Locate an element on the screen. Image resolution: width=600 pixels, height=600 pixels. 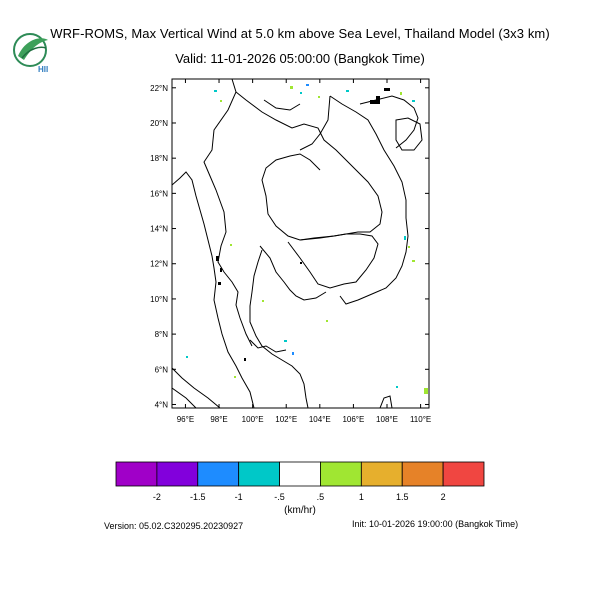
border-myanmar-thailand is located at coordinates (228, 213).